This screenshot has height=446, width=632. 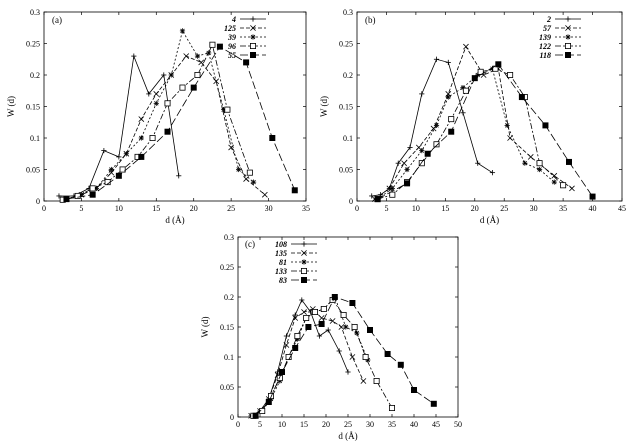 What do you see at coordinates (227, 267) in the screenshot?
I see `y-tick-label: 0.25` at bounding box center [227, 267].